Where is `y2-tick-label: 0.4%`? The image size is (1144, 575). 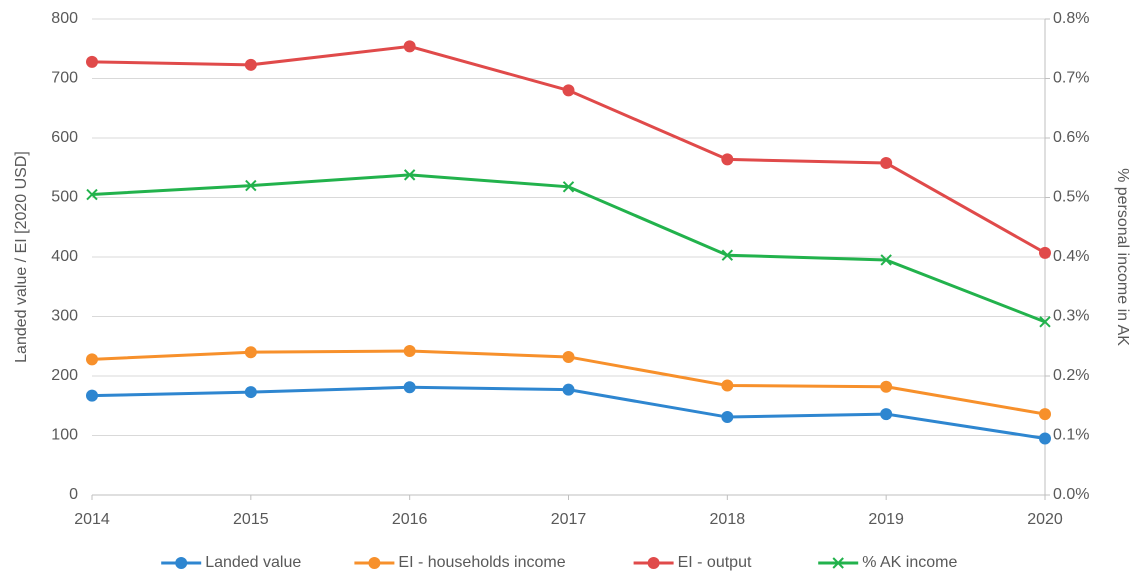
y2-tick-label: 0.4% is located at coordinates (1071, 256).